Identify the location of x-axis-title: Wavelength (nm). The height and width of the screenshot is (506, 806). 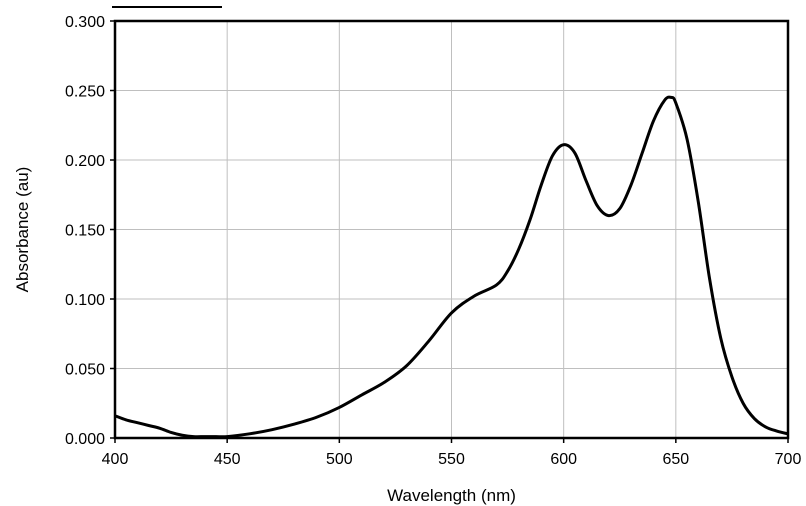
(451, 495).